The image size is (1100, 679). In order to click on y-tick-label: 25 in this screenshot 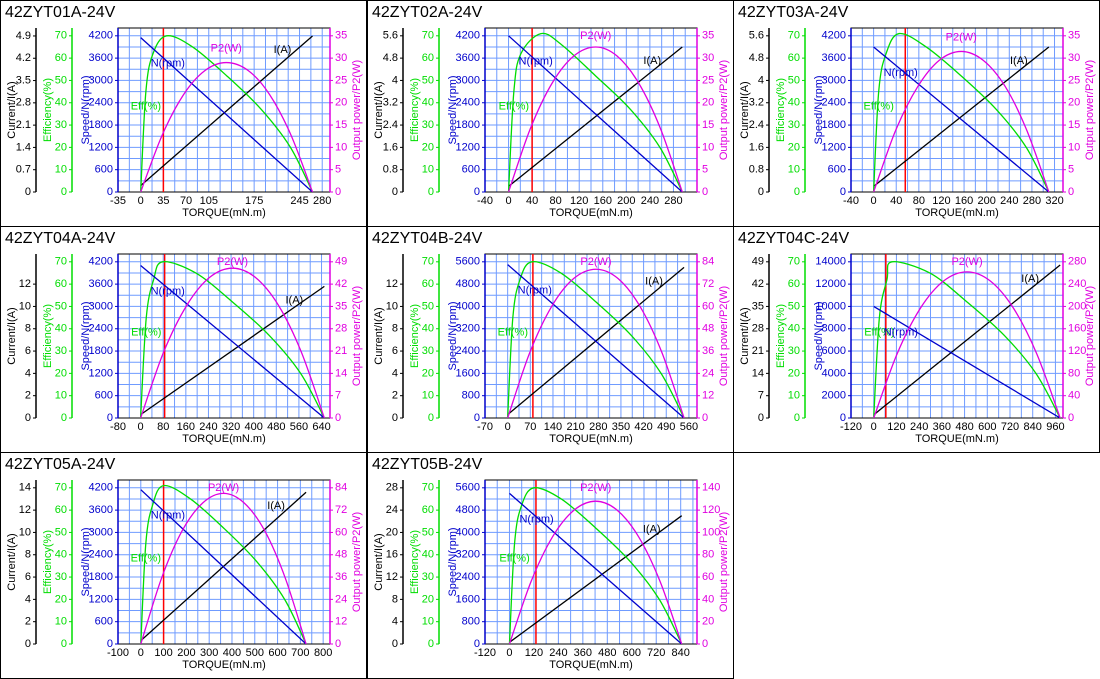, I will do `click(1074, 80)`.